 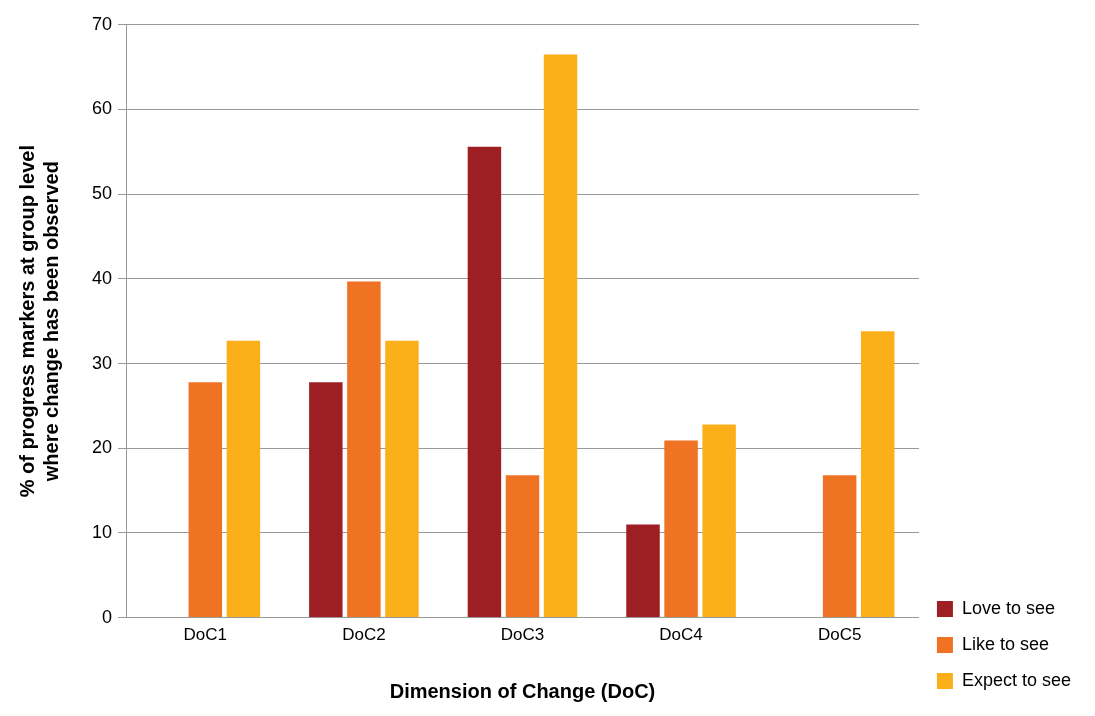 What do you see at coordinates (102, 108) in the screenshot?
I see `y-tick-label: 60` at bounding box center [102, 108].